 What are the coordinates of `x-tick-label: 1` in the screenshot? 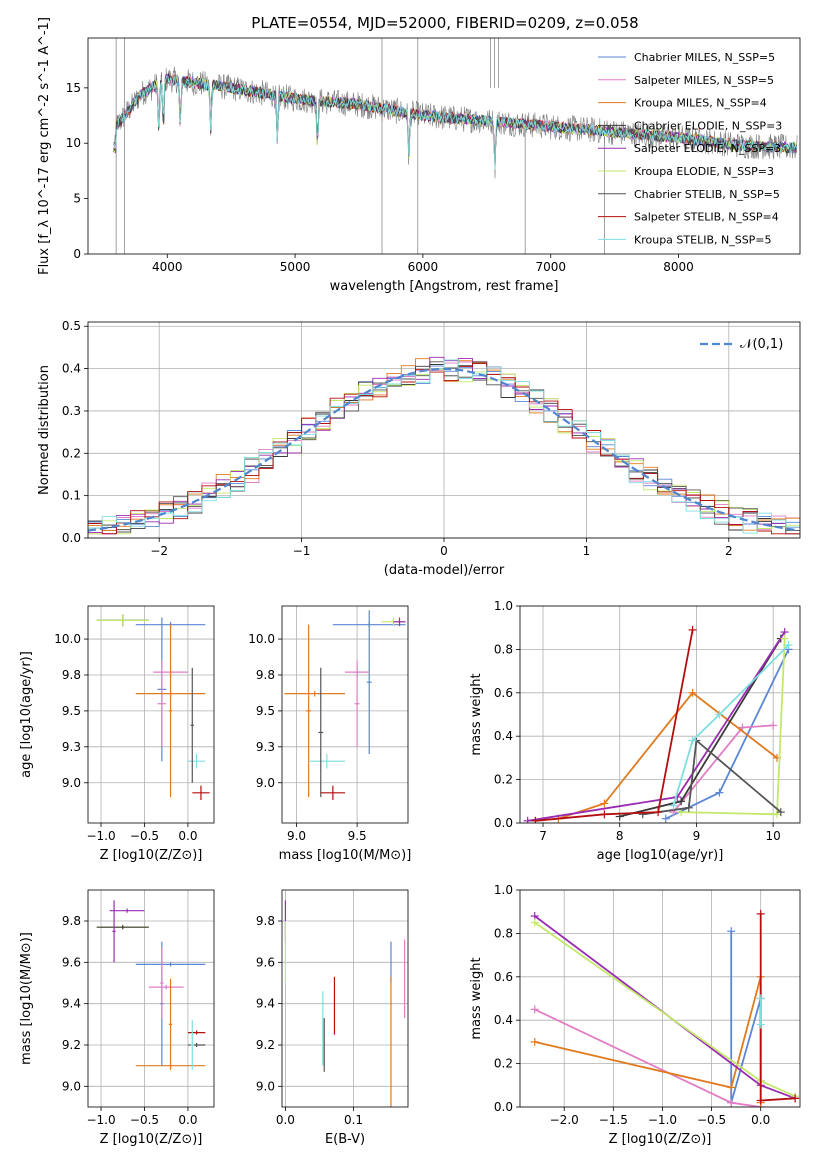 It's located at (587, 551).